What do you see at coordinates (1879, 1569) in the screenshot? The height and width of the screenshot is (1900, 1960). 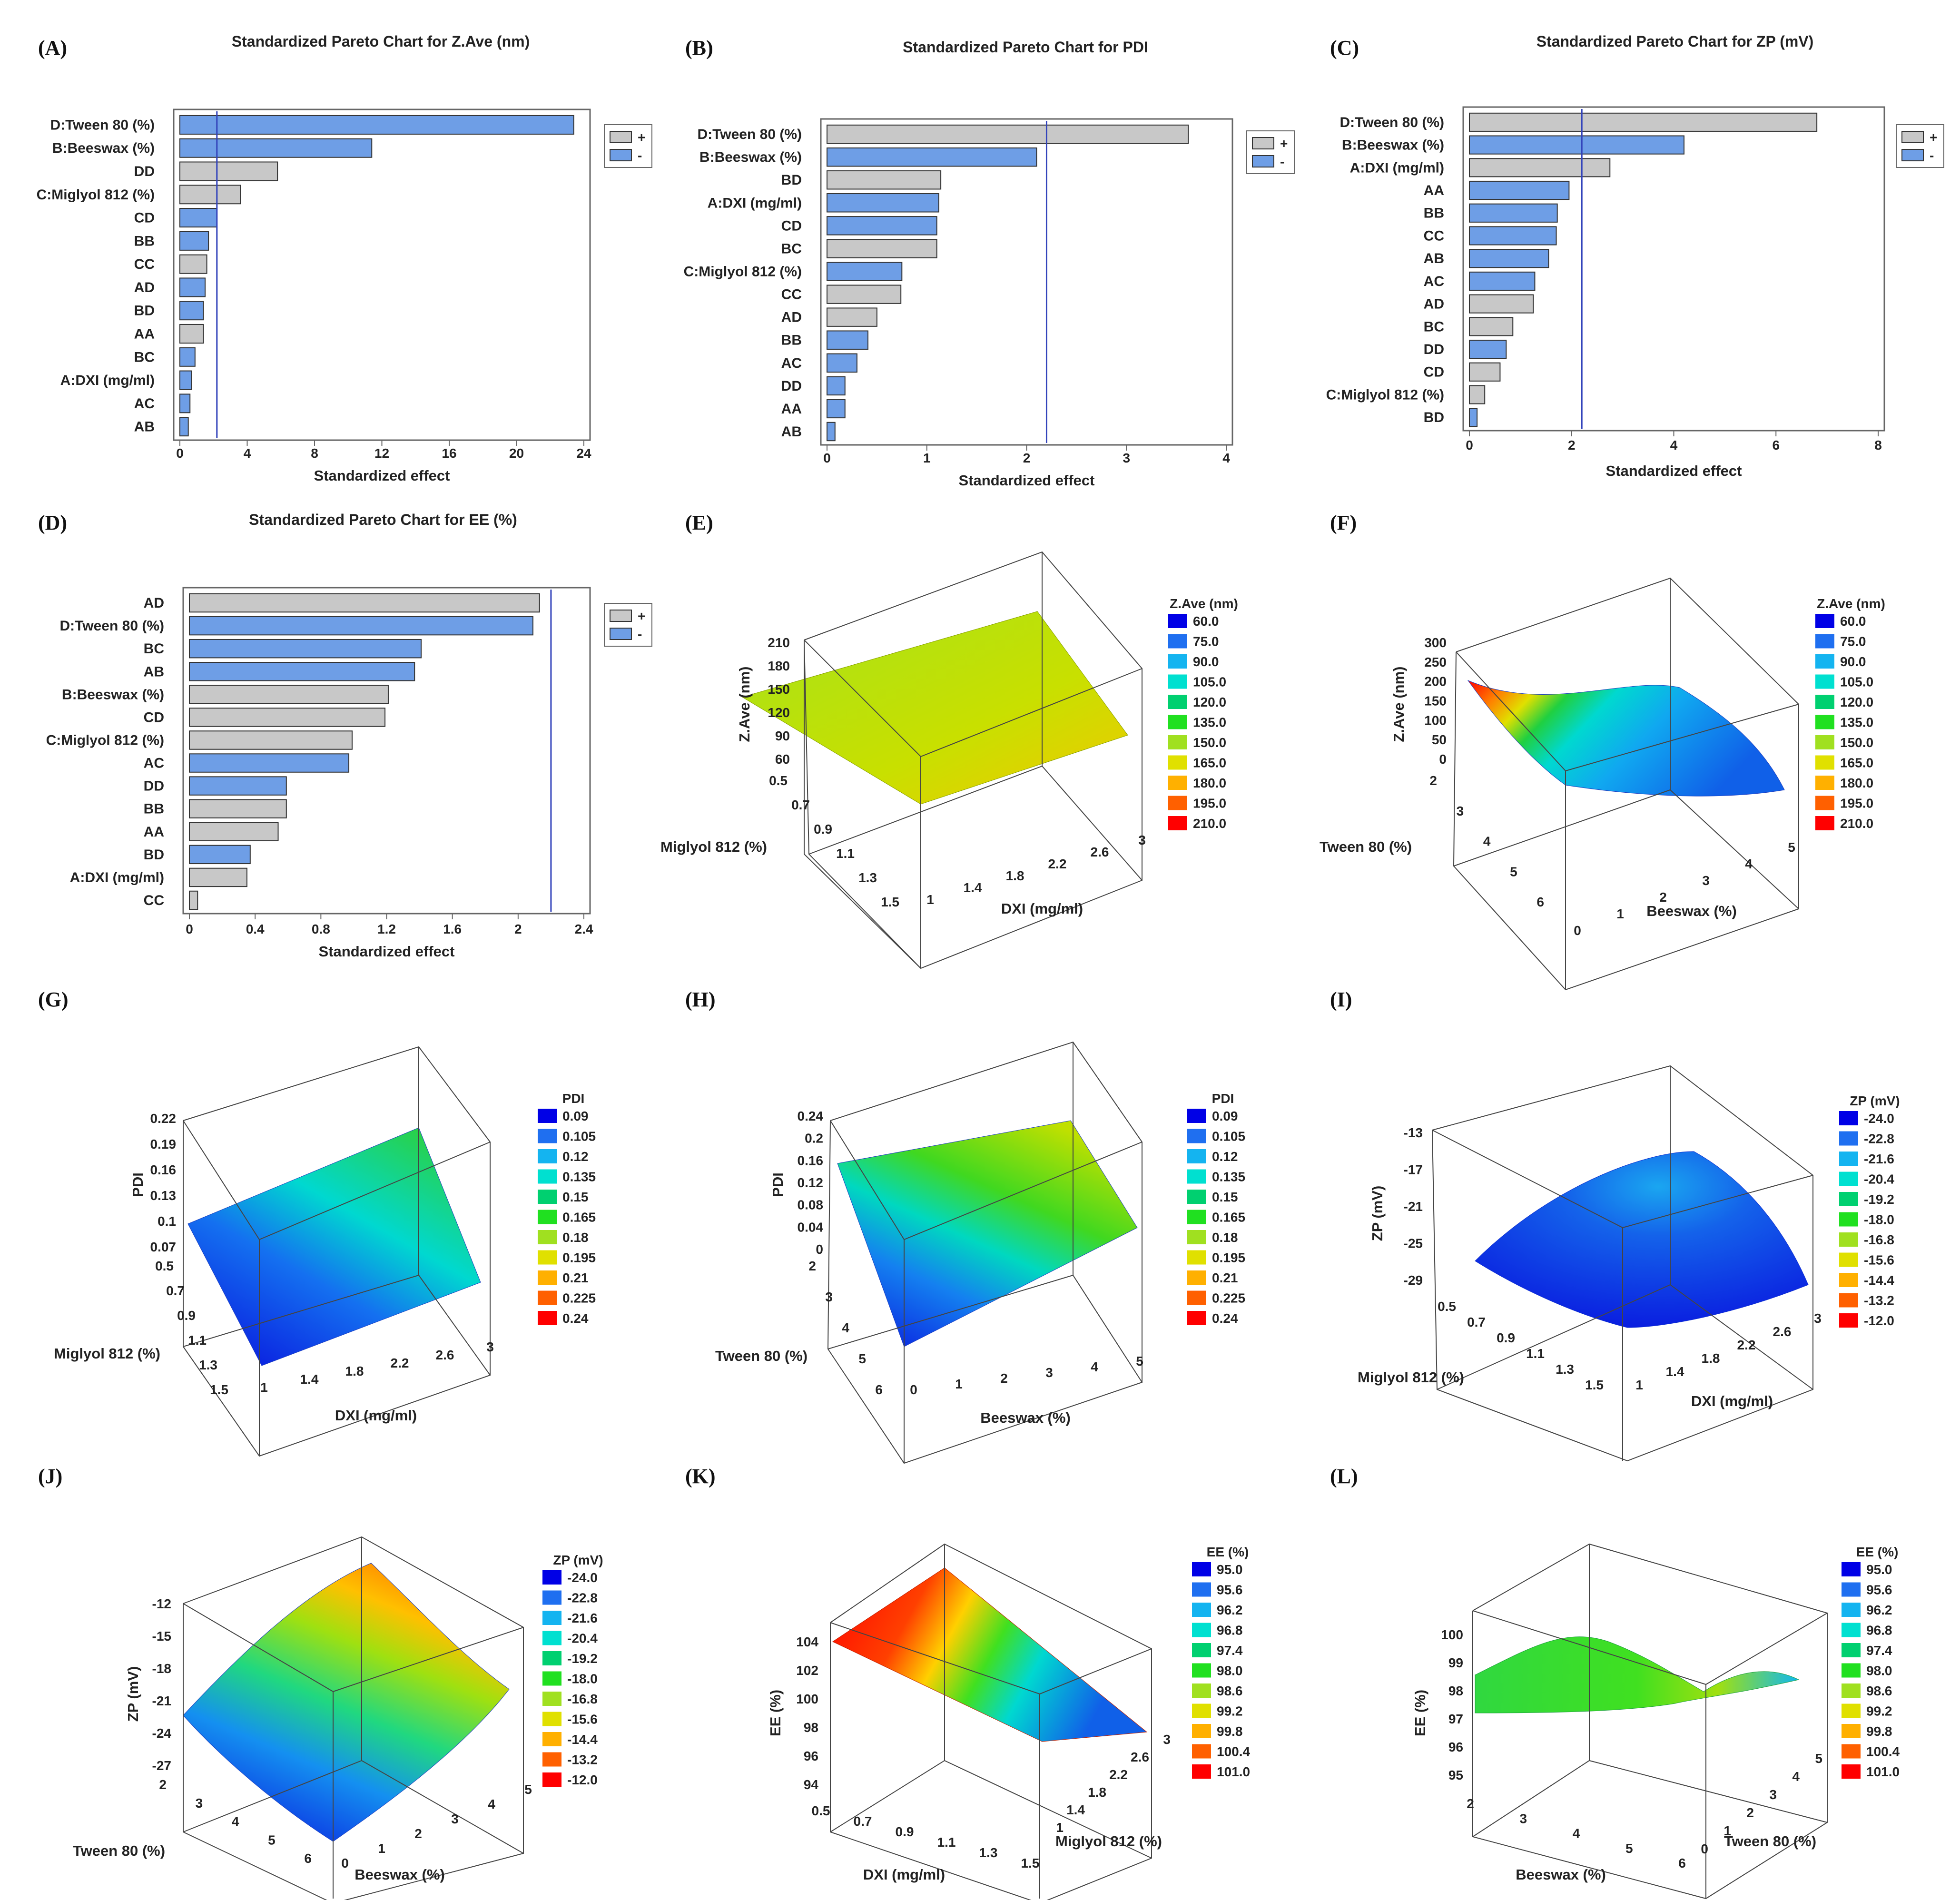 I see `legend-value: 95.0` at bounding box center [1879, 1569].